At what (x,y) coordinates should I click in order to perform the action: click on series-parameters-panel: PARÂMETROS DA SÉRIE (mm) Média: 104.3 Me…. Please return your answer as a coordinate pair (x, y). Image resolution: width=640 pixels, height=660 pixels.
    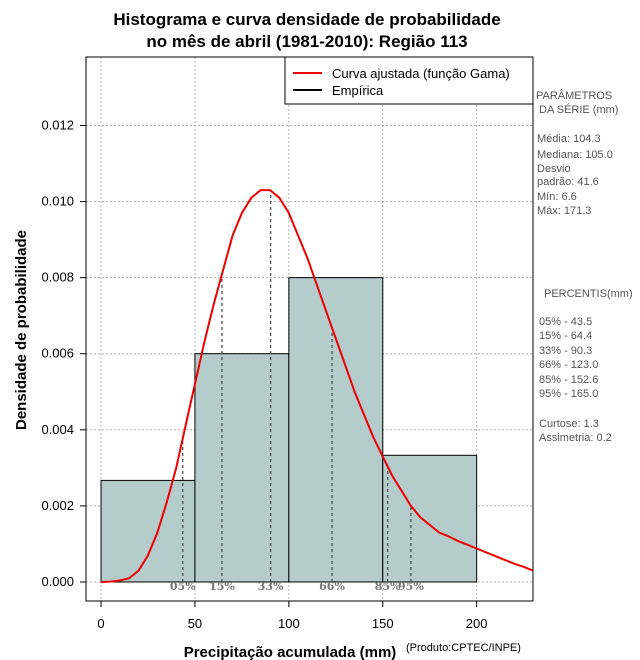
    Looking at the image, I should click on (577, 153).